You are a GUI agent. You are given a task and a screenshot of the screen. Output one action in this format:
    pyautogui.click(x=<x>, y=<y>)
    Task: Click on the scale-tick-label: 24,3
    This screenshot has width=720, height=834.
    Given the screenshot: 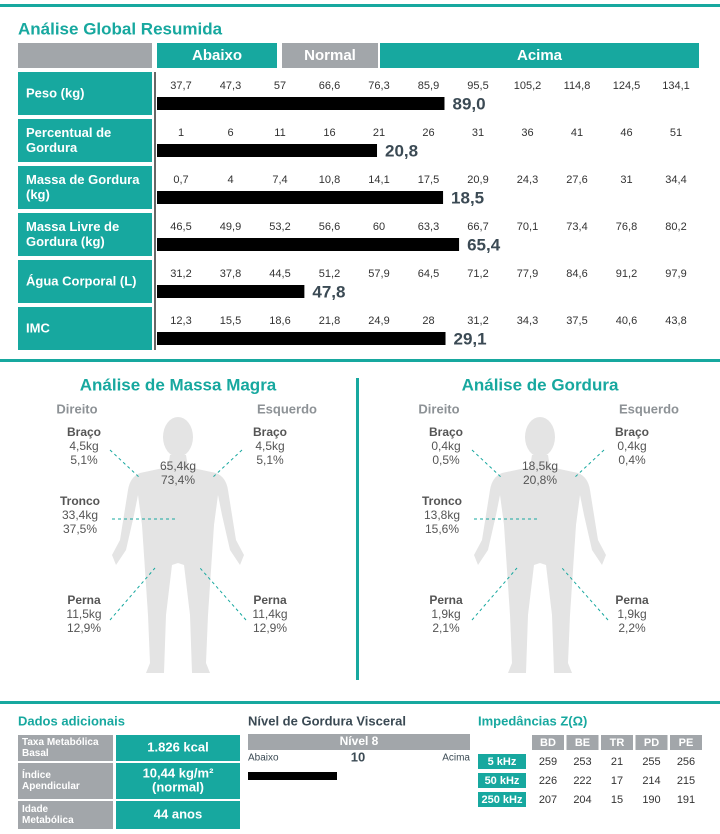 What is the action you would take?
    pyautogui.click(x=527, y=180)
    